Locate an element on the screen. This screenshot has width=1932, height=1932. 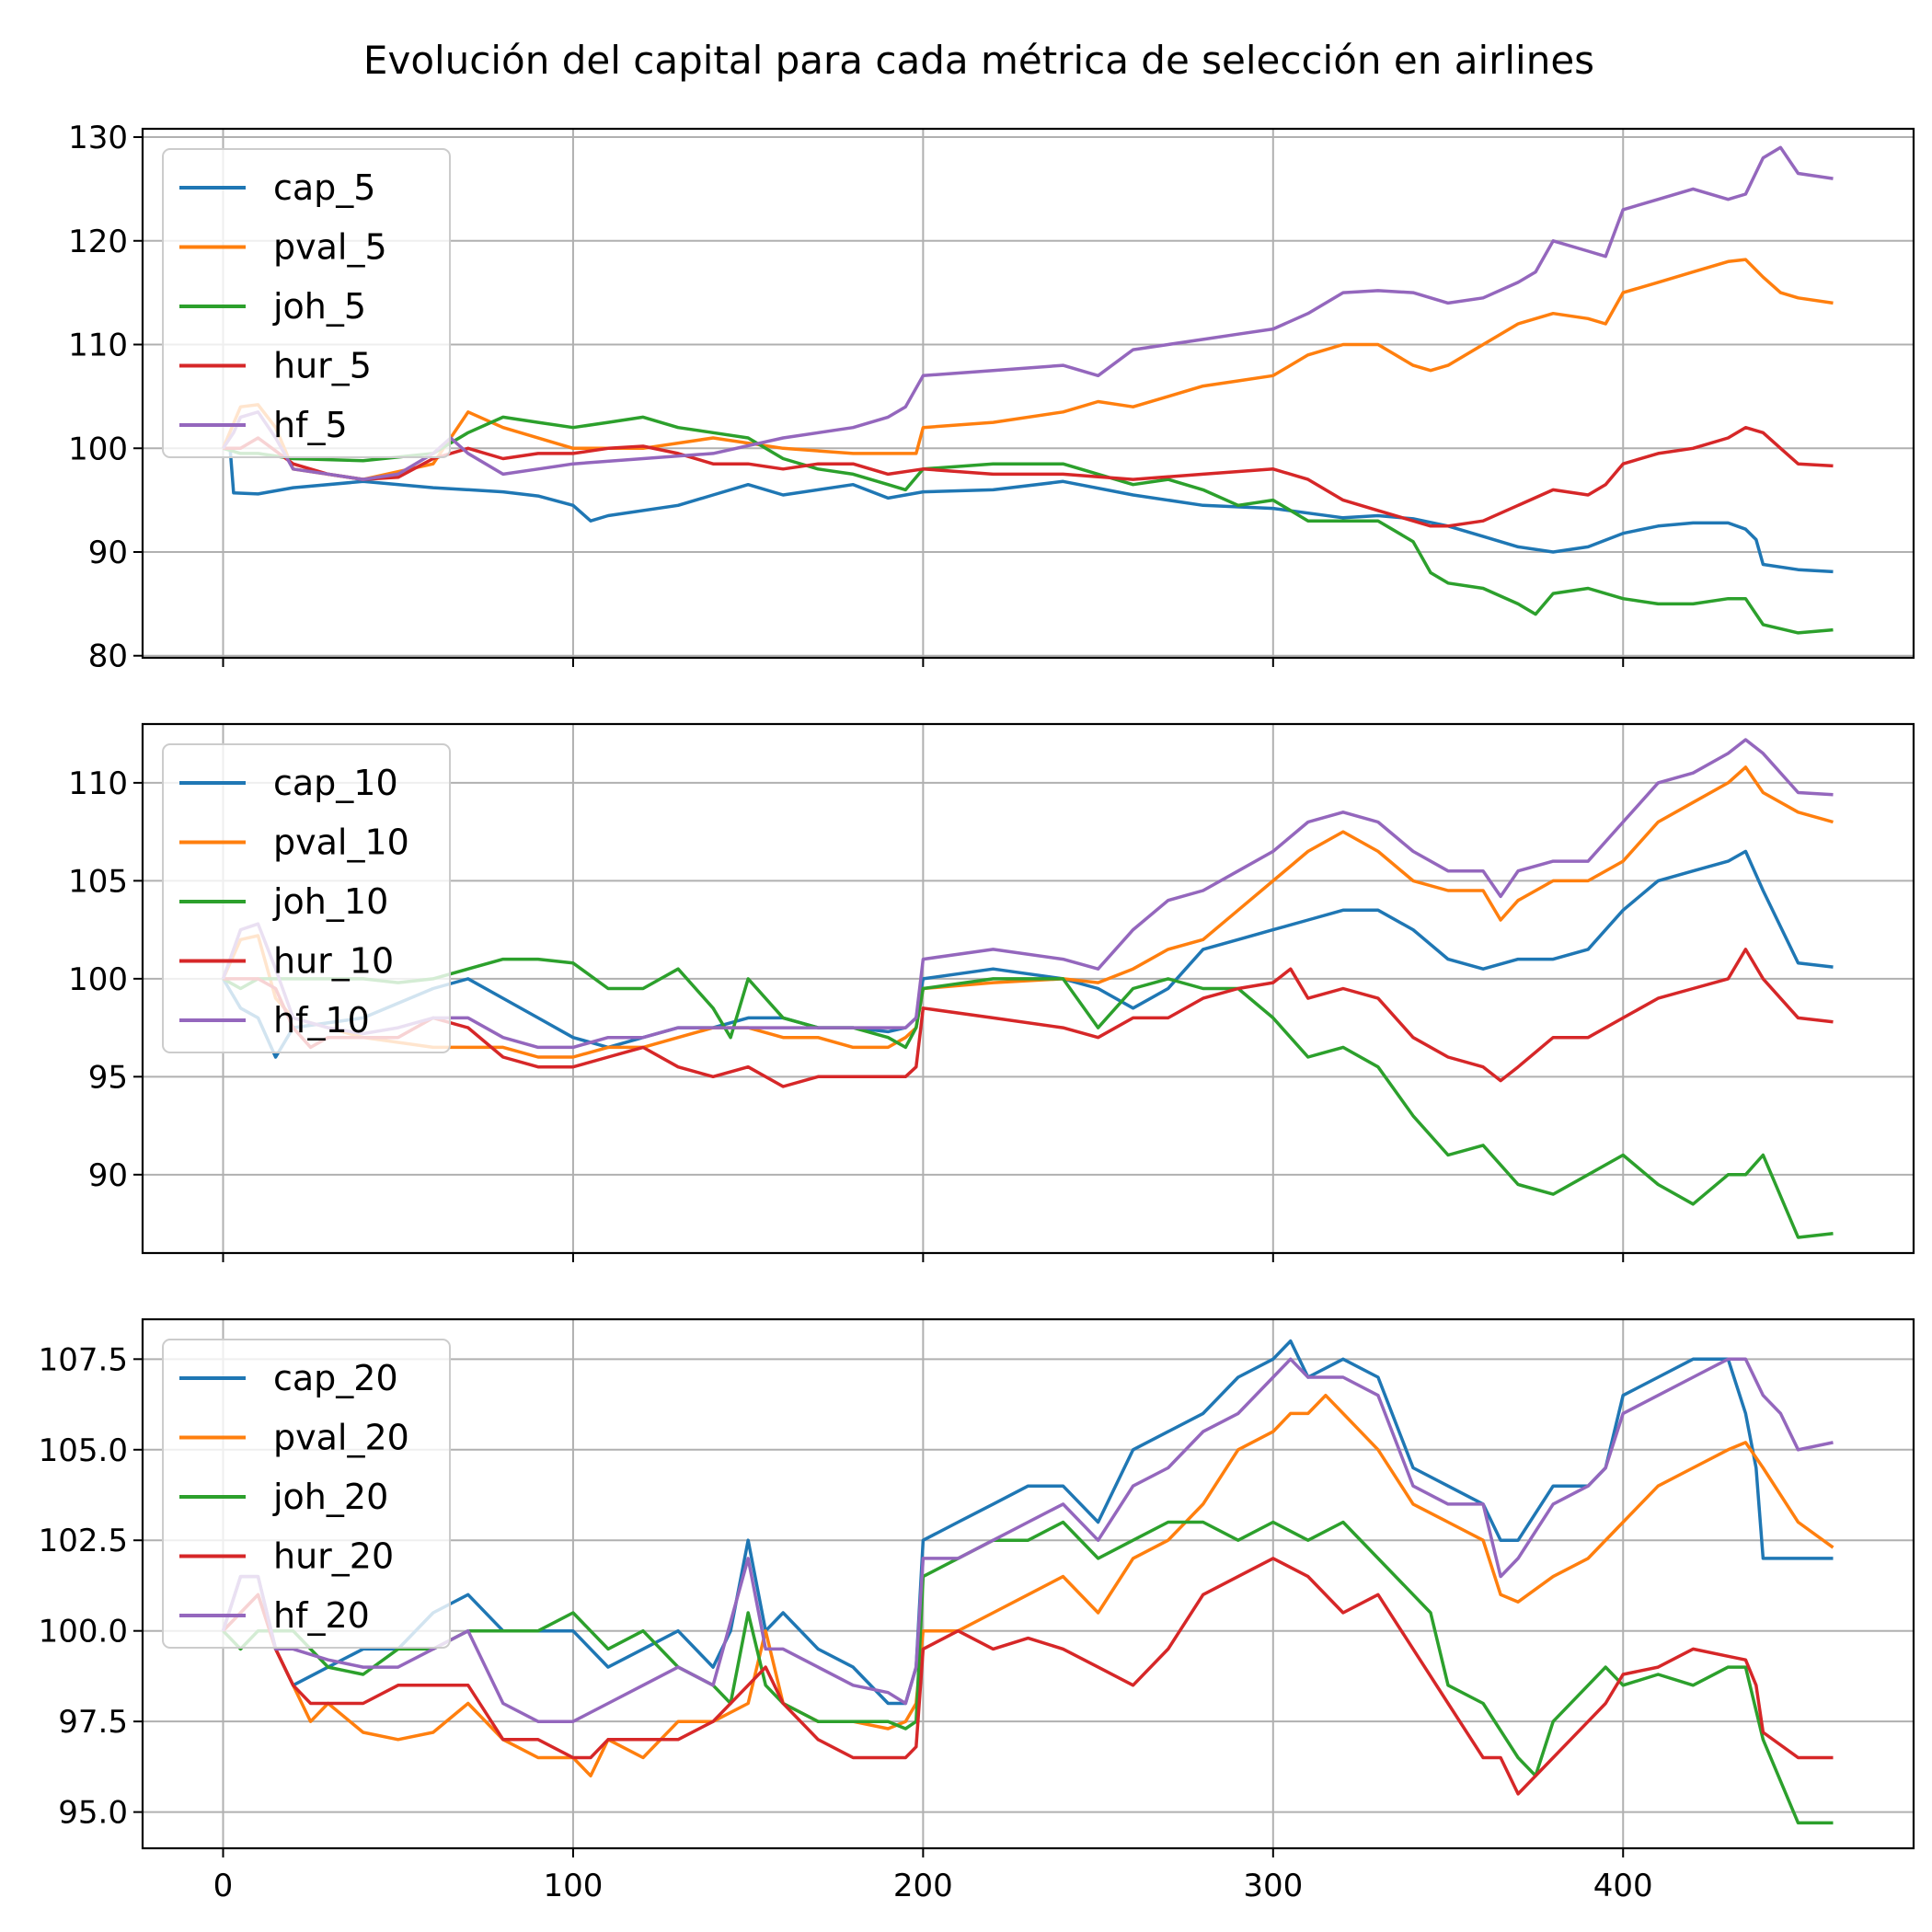
legend-label: joh_20 is located at coordinates (330, 1497).